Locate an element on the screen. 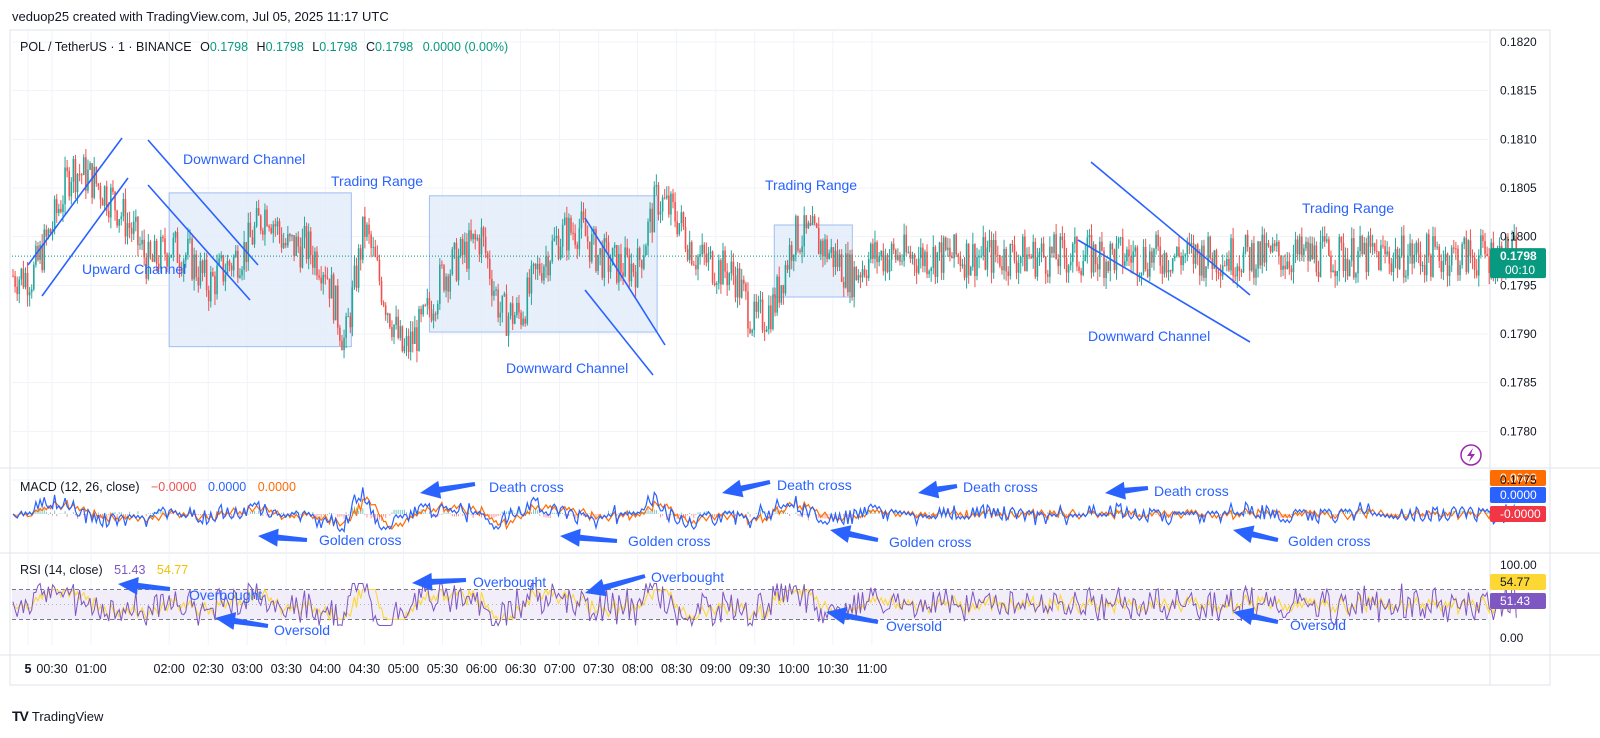 The width and height of the screenshot is (1600, 738). macd-legend-hist: −0.0000 is located at coordinates (174, 487).